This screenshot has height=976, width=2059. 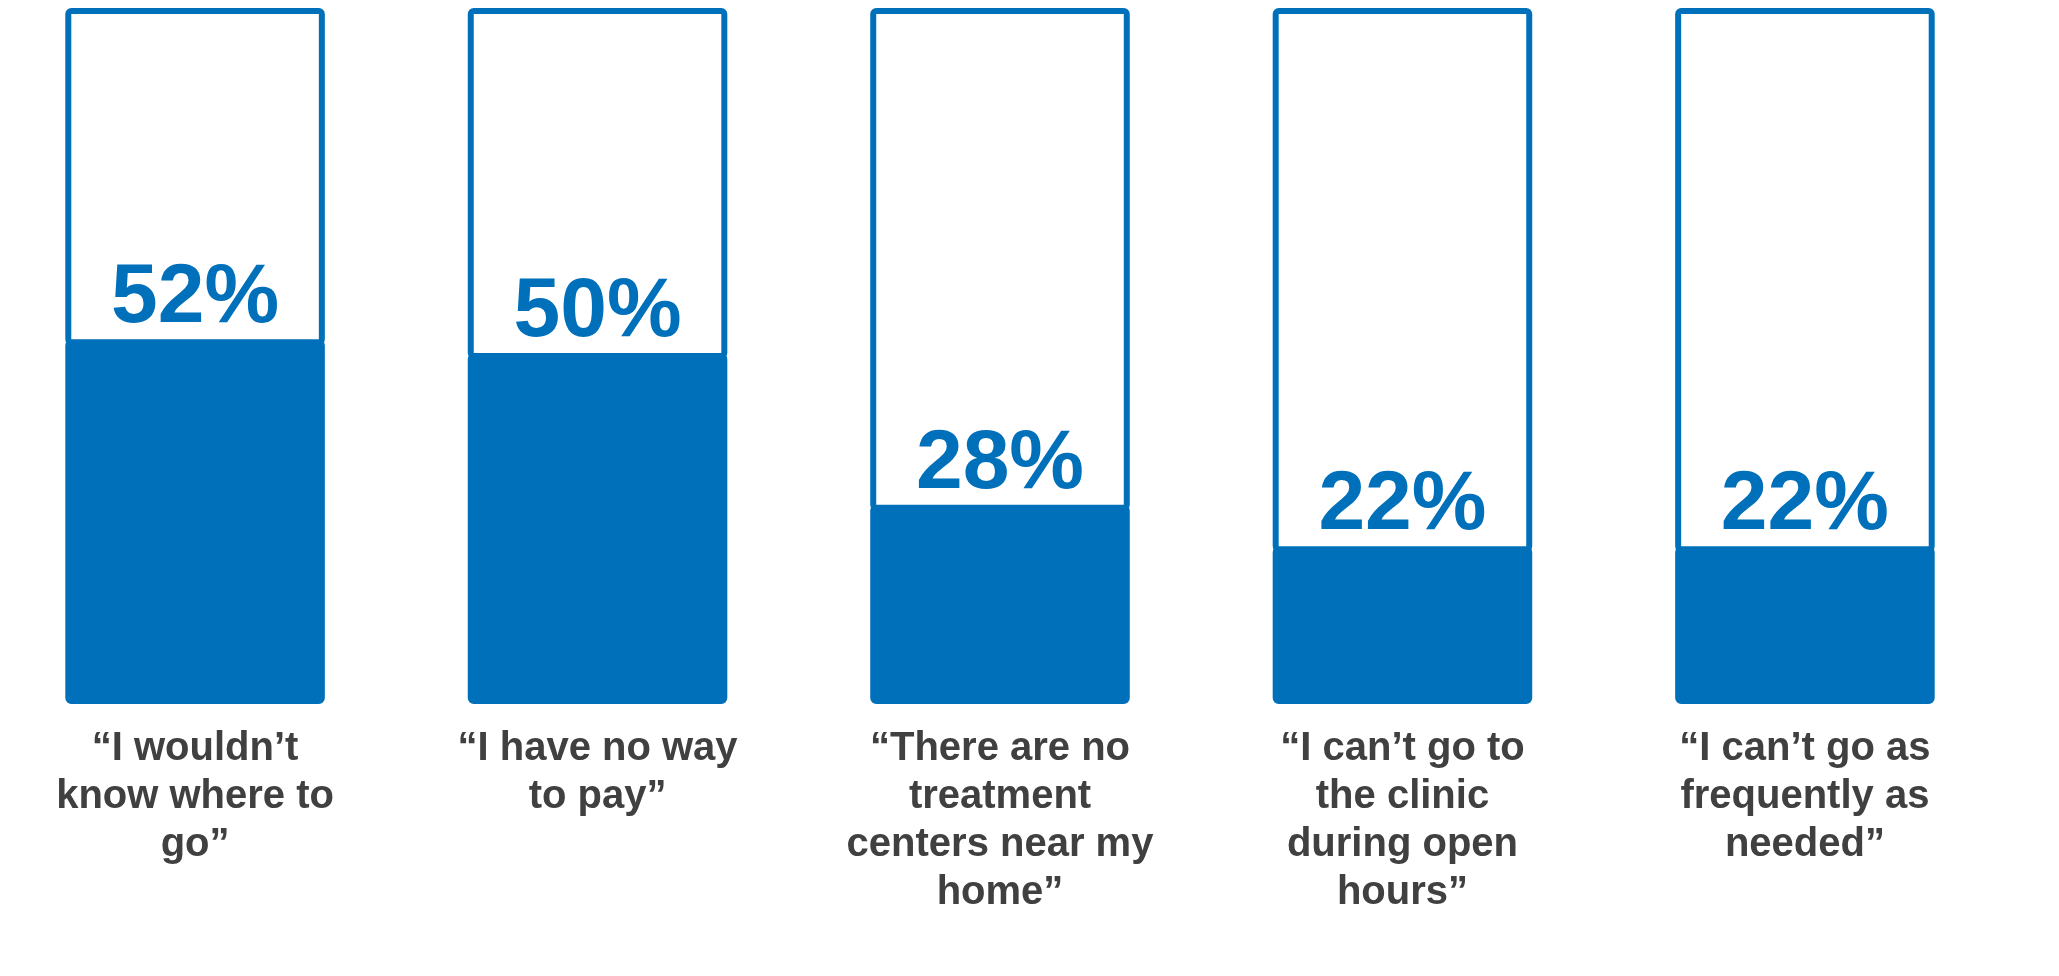 What do you see at coordinates (1402, 817) in the screenshot?
I see `x-tick-label: “I can’t go to the clinic during open hours”` at bounding box center [1402, 817].